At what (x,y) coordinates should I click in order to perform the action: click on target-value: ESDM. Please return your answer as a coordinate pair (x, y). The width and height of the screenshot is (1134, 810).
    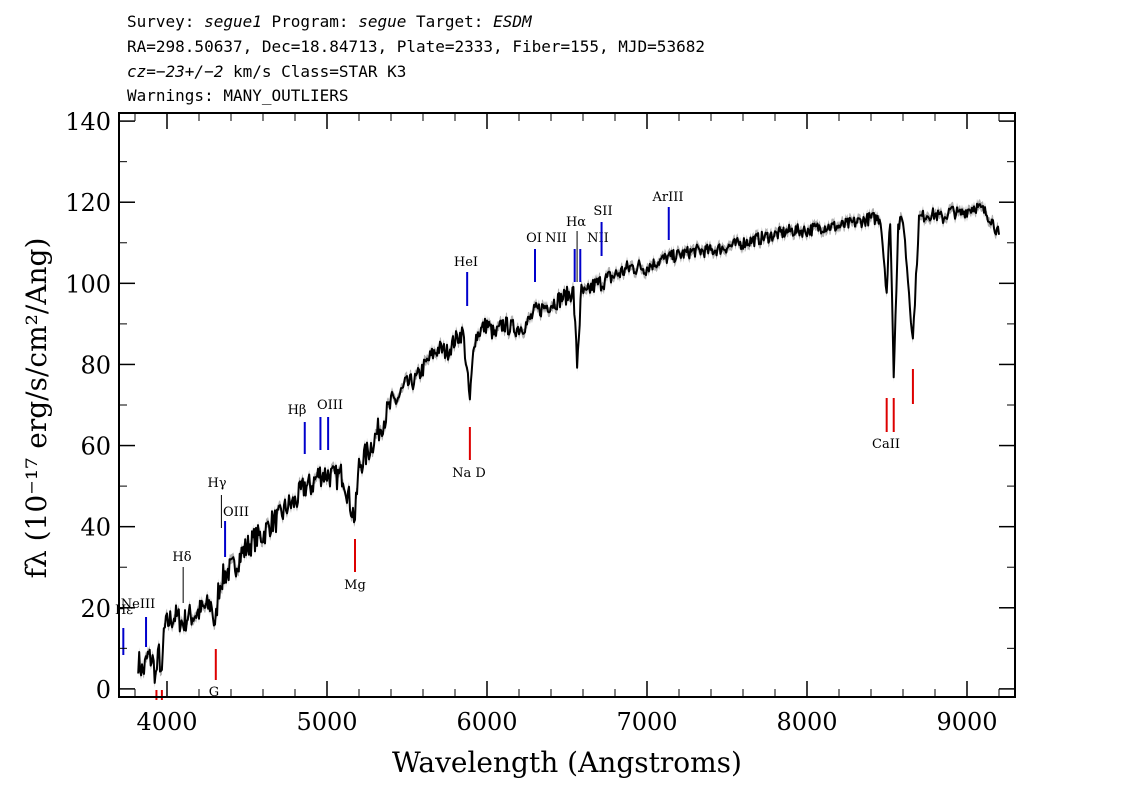
    Looking at the image, I should click on (512, 21).